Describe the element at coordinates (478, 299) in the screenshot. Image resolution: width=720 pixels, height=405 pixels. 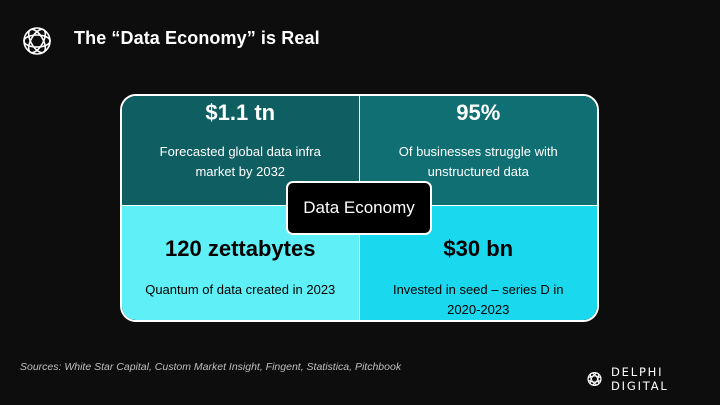
I see `stat-description: Invested in seed – series D in 2020-2023` at that location.